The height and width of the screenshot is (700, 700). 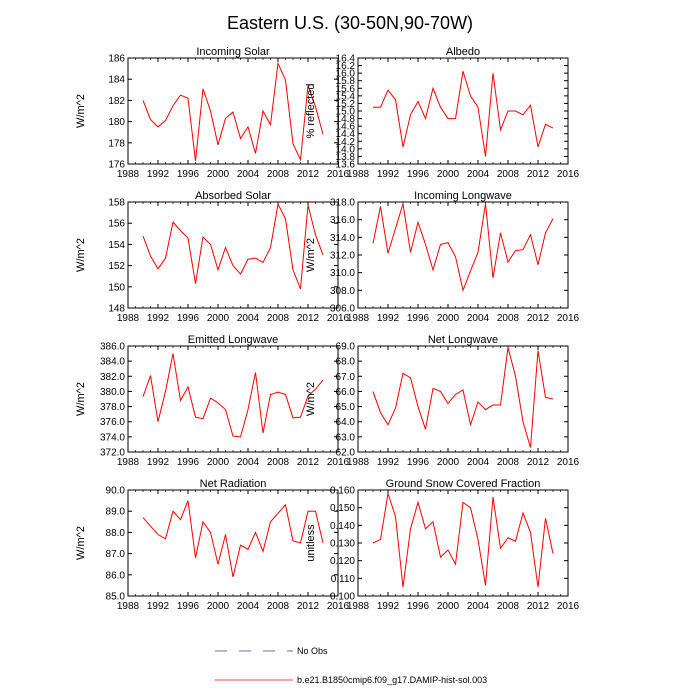 What do you see at coordinates (116, 309) in the screenshot?
I see `y-tick-label: 148` at bounding box center [116, 309].